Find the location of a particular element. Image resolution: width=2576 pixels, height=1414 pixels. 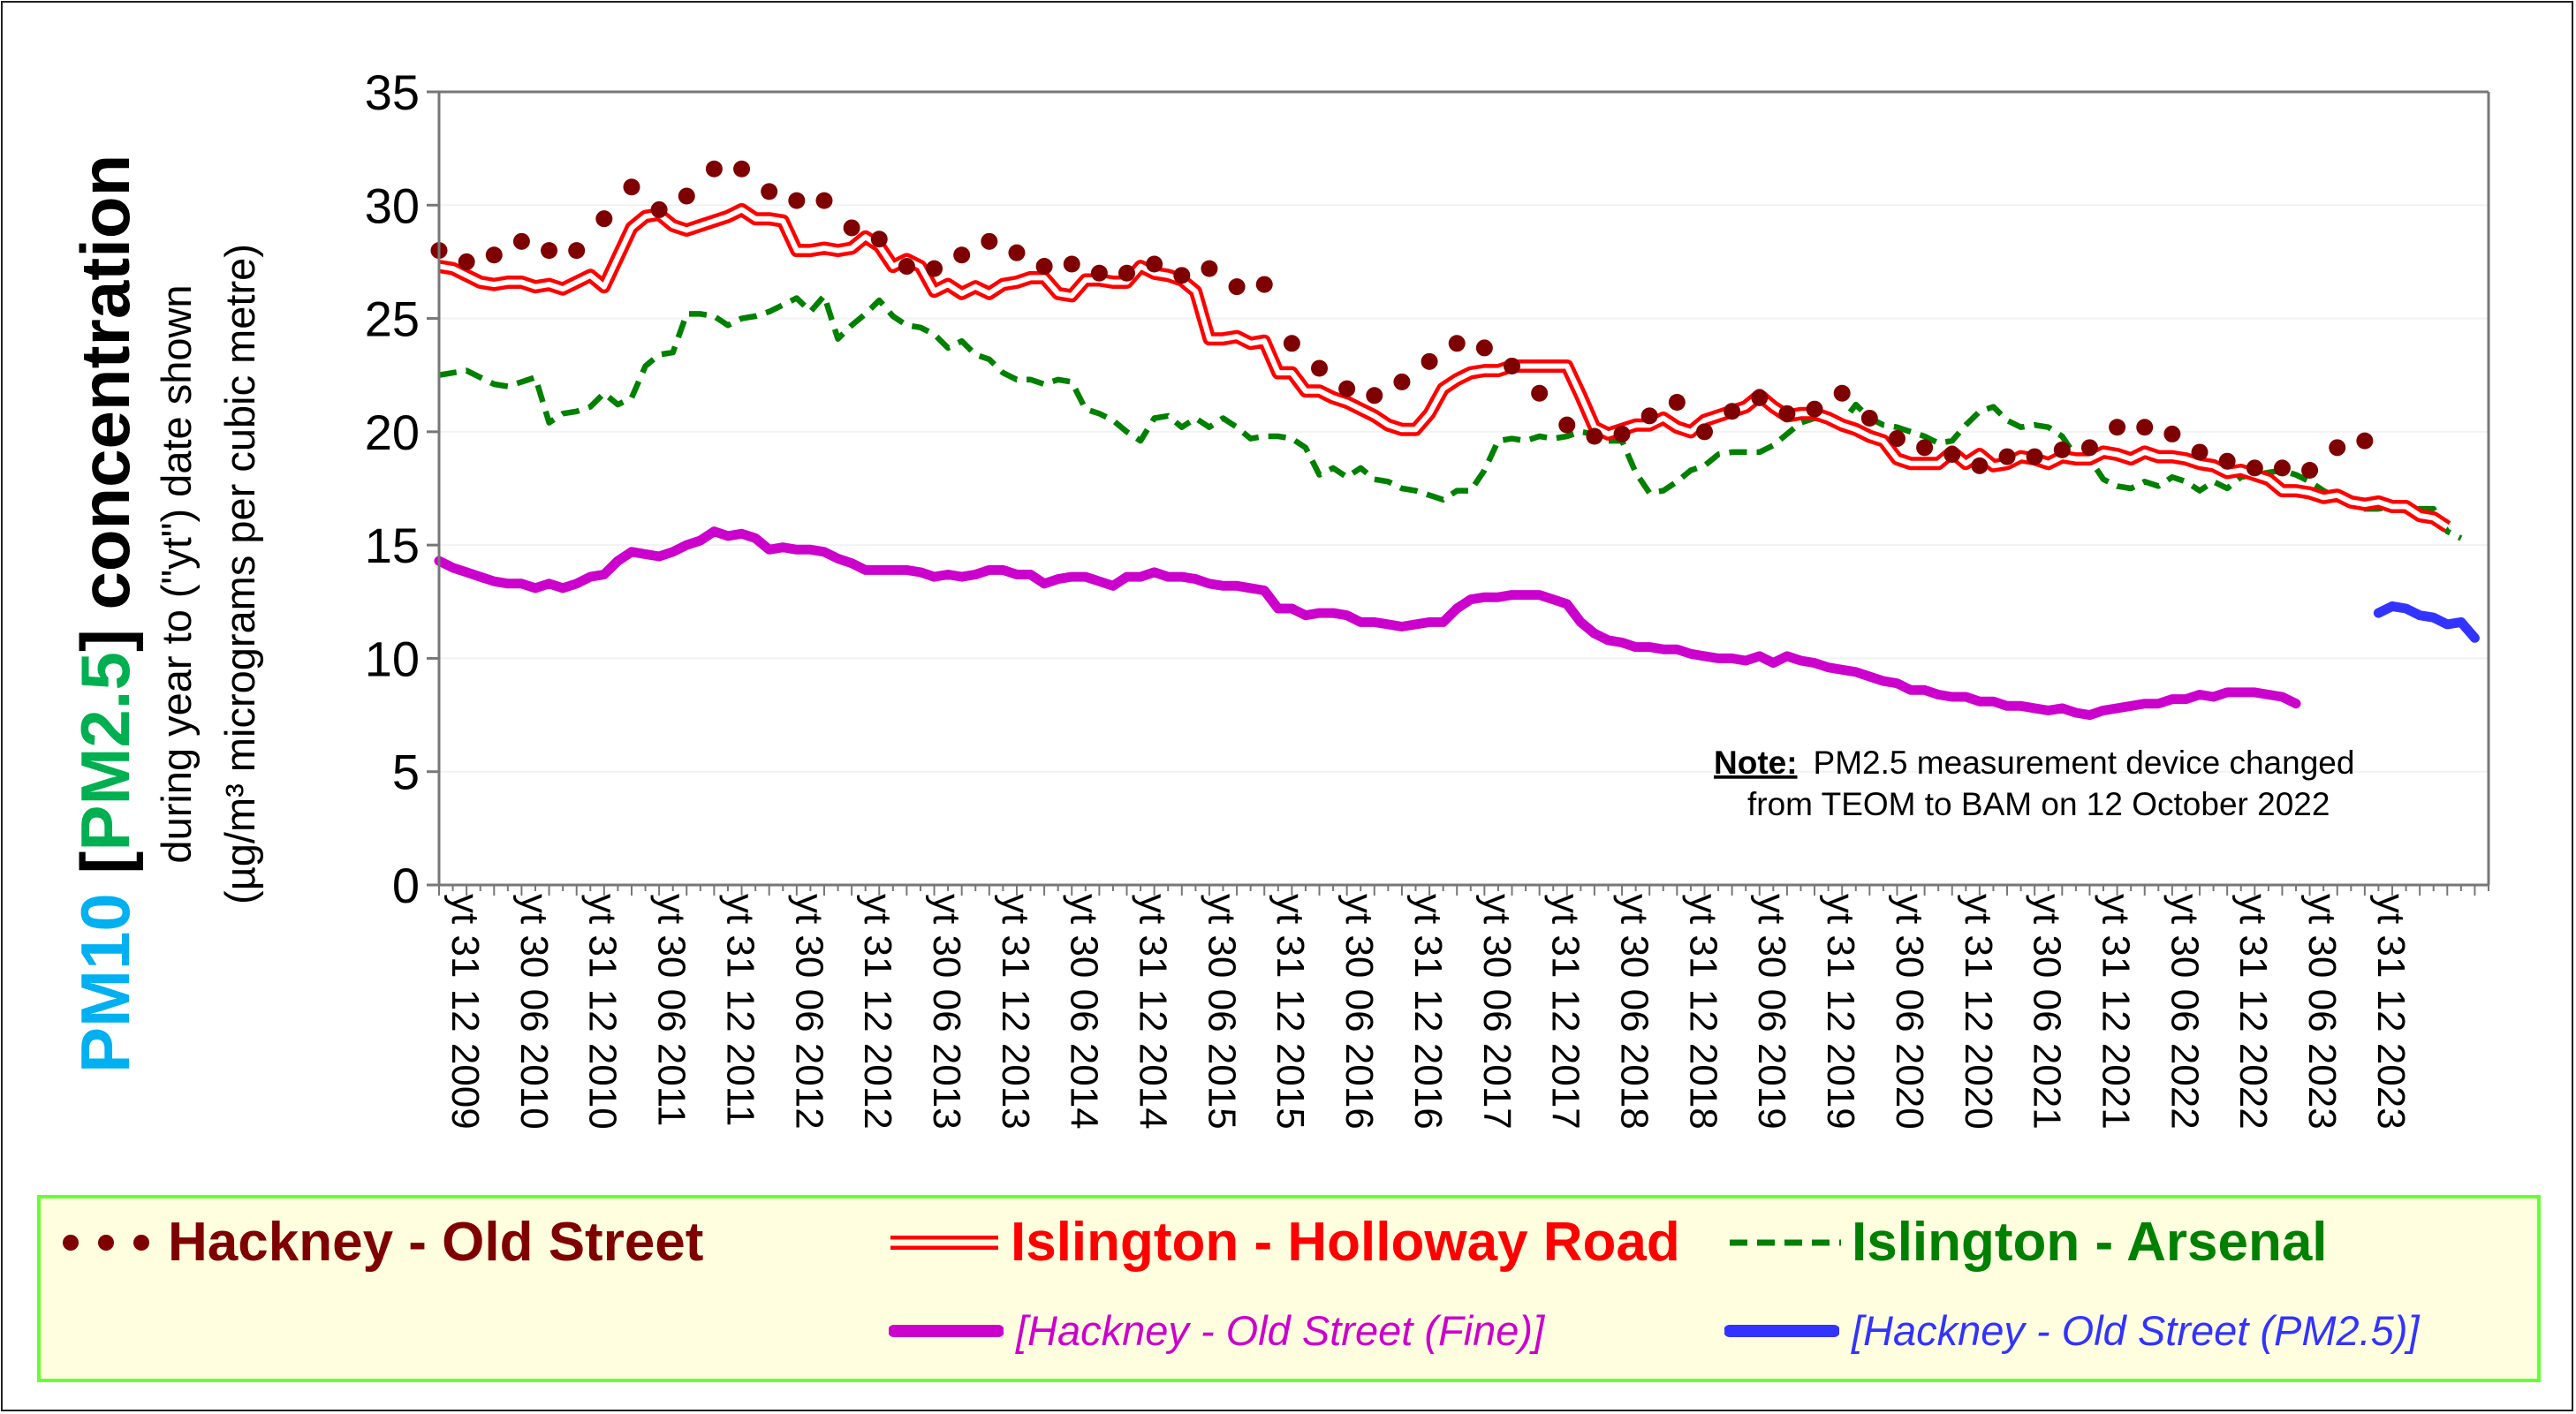

y-title-concentration: ] concentration is located at coordinates (105, 403).